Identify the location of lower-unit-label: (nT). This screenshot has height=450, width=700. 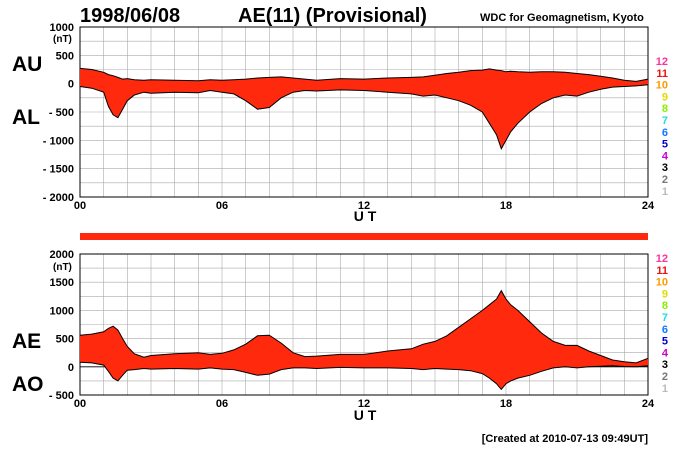
(62, 267).